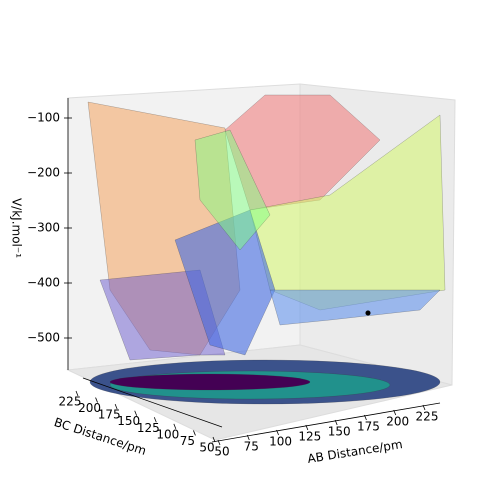 This screenshot has width=500, height=504. What do you see at coordinates (309, 437) in the screenshot?
I see `x-tick-label: 125` at bounding box center [309, 437].